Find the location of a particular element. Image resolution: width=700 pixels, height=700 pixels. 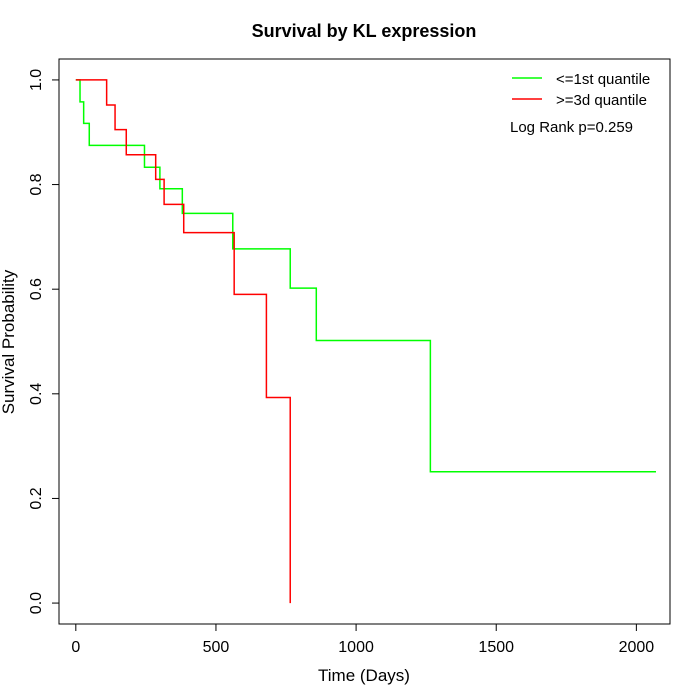

legend-label-high: >=3d quantile is located at coordinates (601, 100).